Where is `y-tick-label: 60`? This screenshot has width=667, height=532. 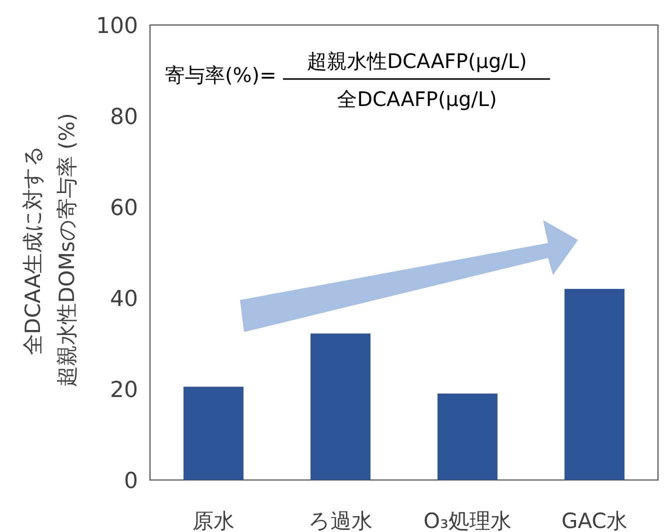
y-tick-label: 60 is located at coordinates (124, 208).